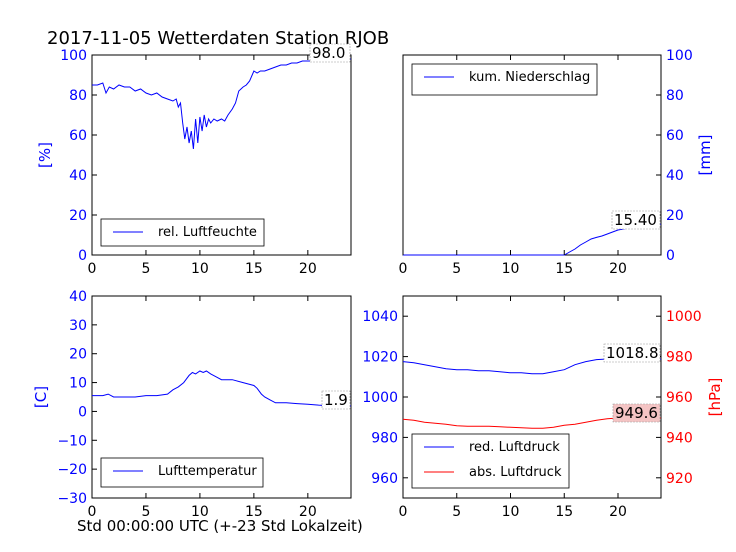  What do you see at coordinates (564, 512) in the screenshot?
I see `pressure-xtick-label: 15` at bounding box center [564, 512].